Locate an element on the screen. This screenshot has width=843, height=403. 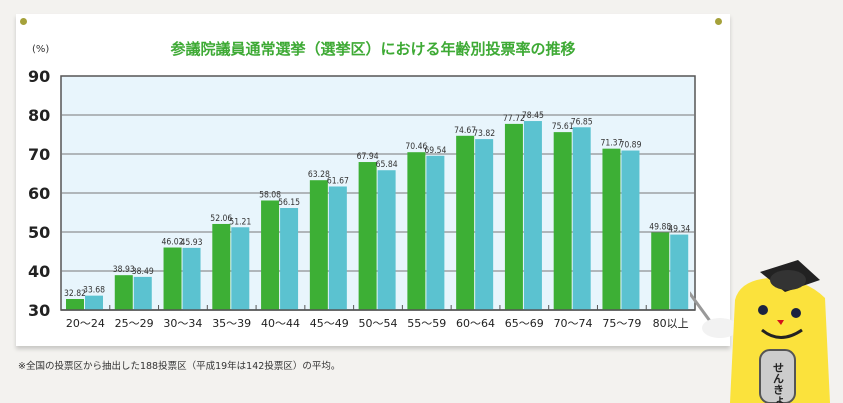
x-tick-label: 20～24 is located at coordinates (85, 323).